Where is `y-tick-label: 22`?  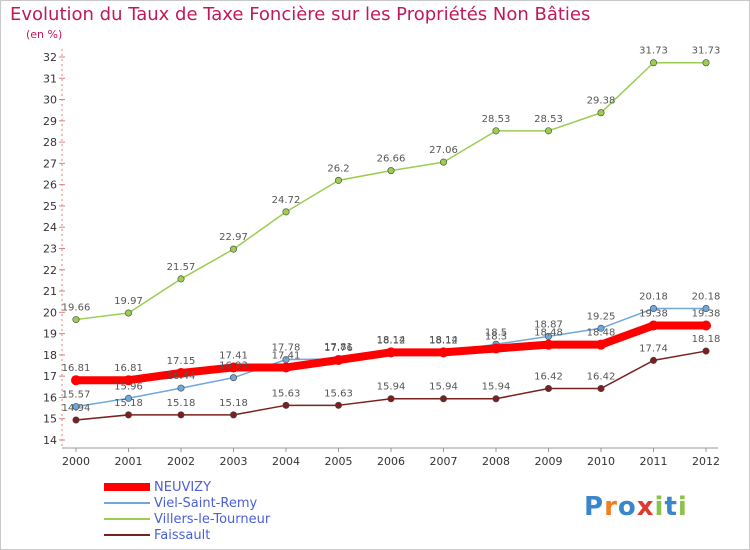
y-tick-label: 22 is located at coordinates (50, 270).